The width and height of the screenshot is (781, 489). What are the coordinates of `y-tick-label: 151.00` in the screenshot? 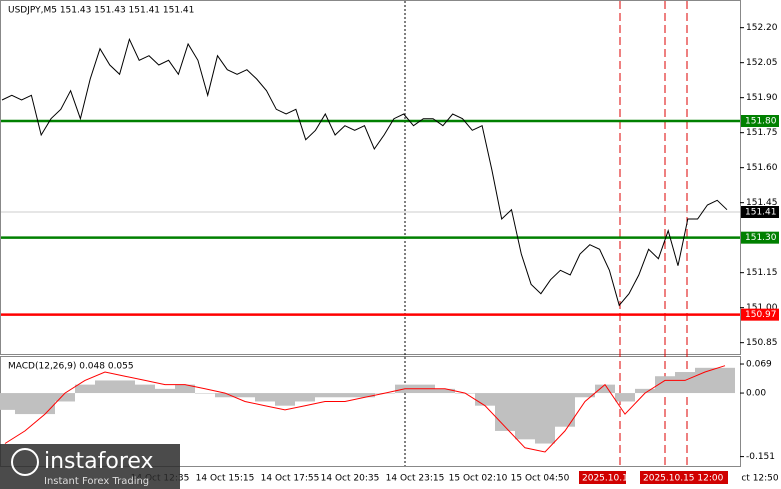 It's located at (762, 308).